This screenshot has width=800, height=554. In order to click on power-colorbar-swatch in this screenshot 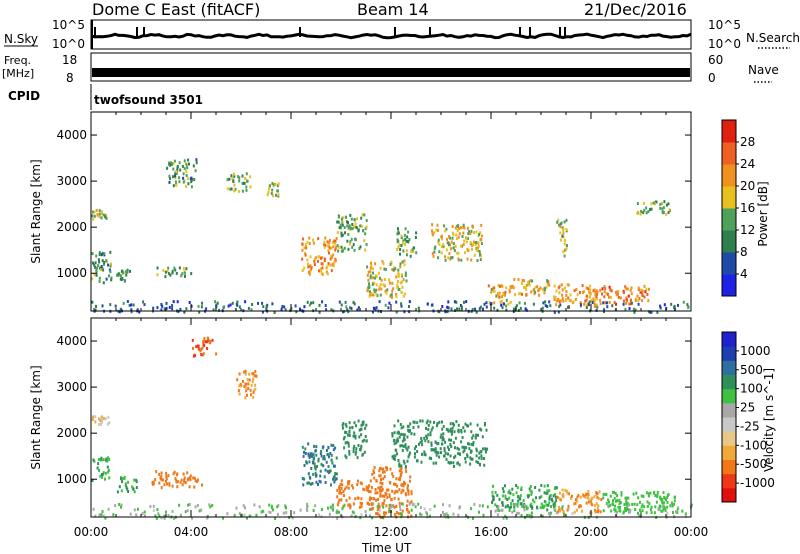, I will do `click(729, 131)`.